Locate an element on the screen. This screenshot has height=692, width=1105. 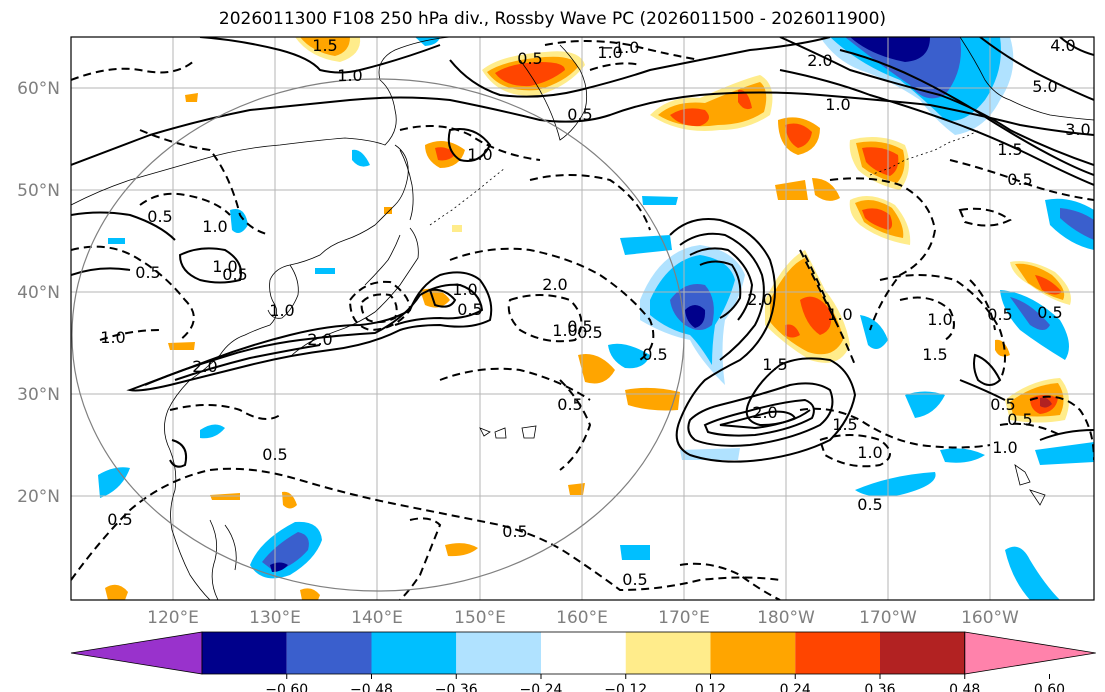
colorbar-tick-label: −0.36 is located at coordinates (456, 687).